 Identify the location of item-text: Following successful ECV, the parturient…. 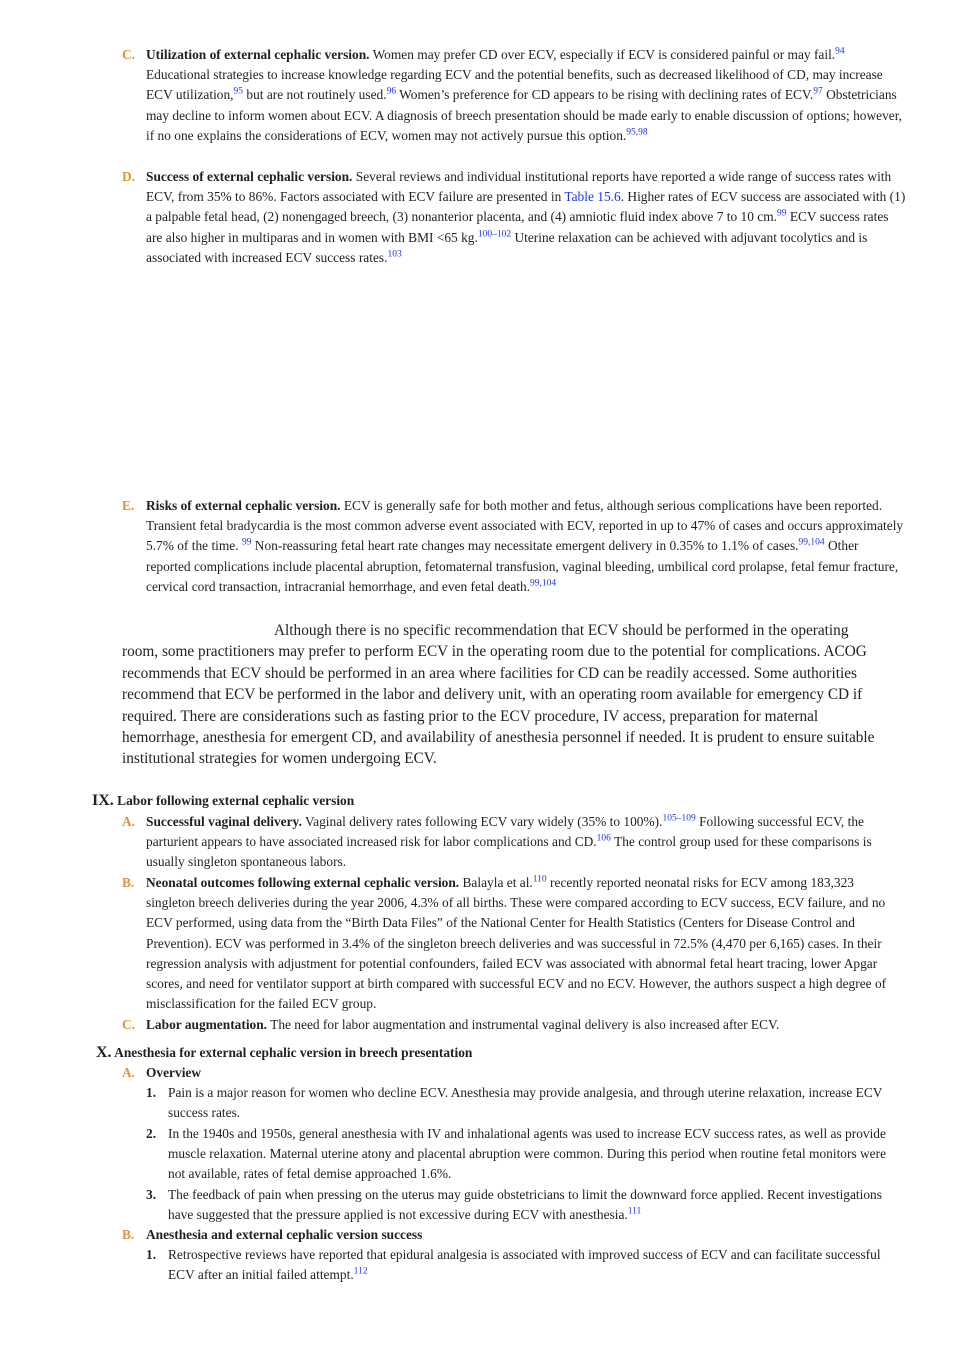
(505, 832).